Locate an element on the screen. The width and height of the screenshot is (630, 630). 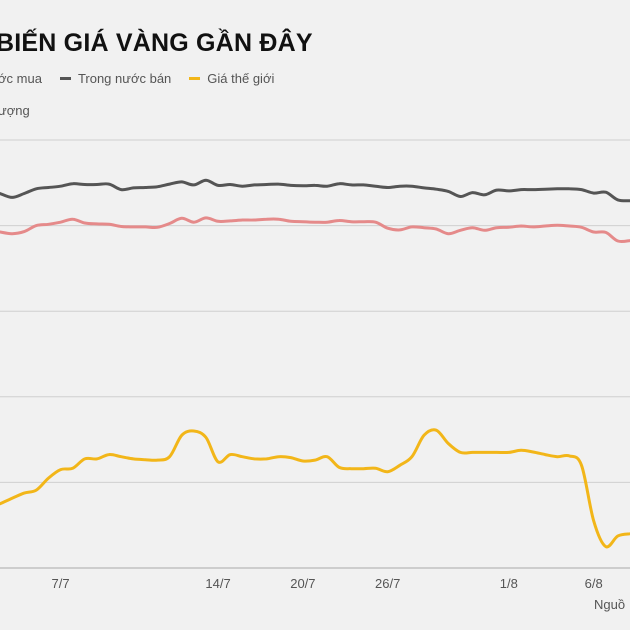
chart-title: BIẾN GIÁ VÀNG GẦN ĐÂY is located at coordinates (156, 43).